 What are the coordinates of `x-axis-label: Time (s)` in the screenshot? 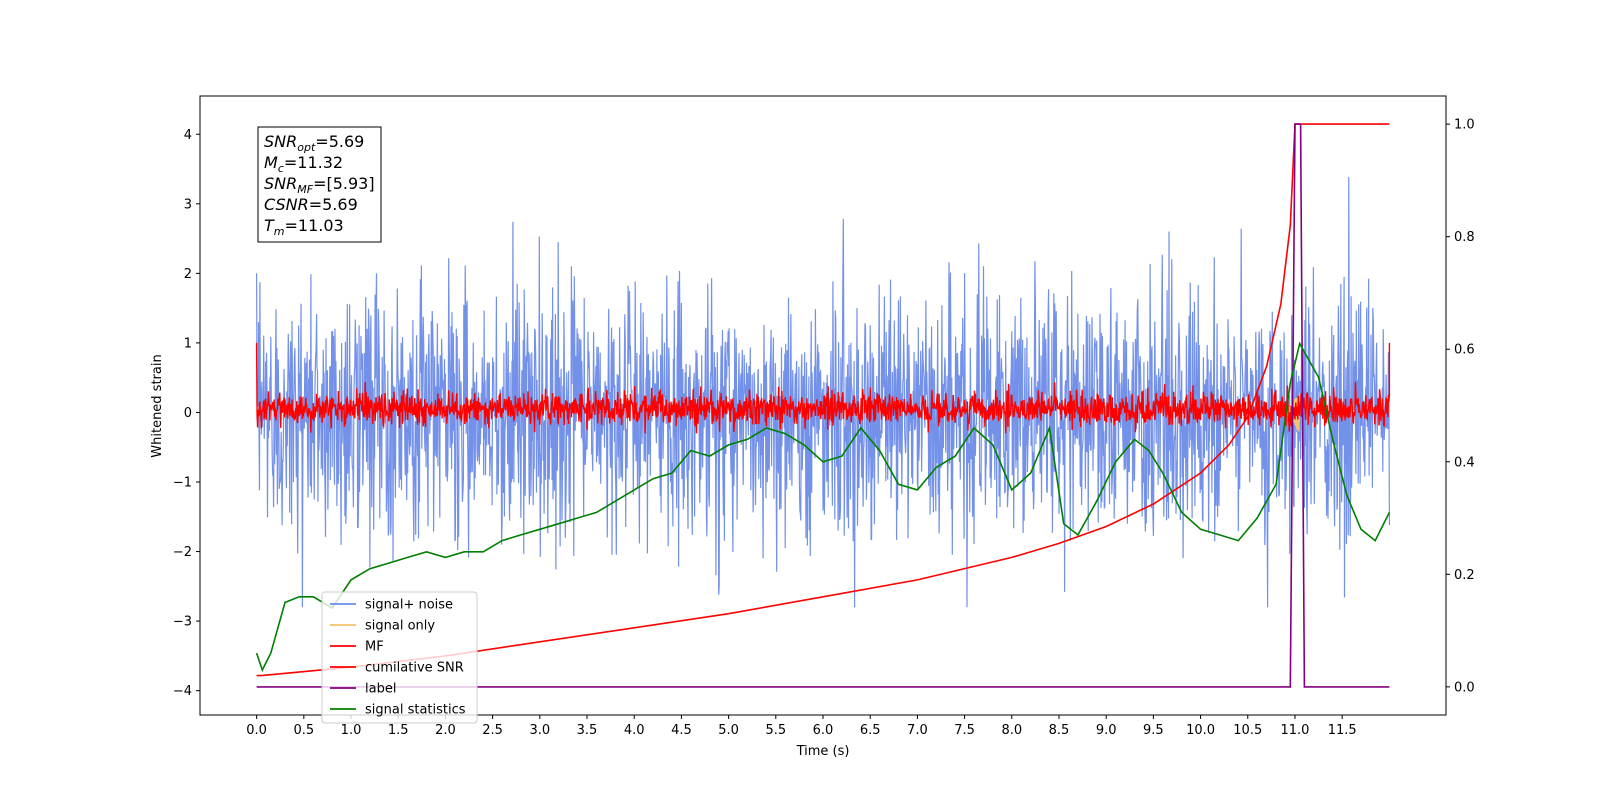 It's located at (823, 751).